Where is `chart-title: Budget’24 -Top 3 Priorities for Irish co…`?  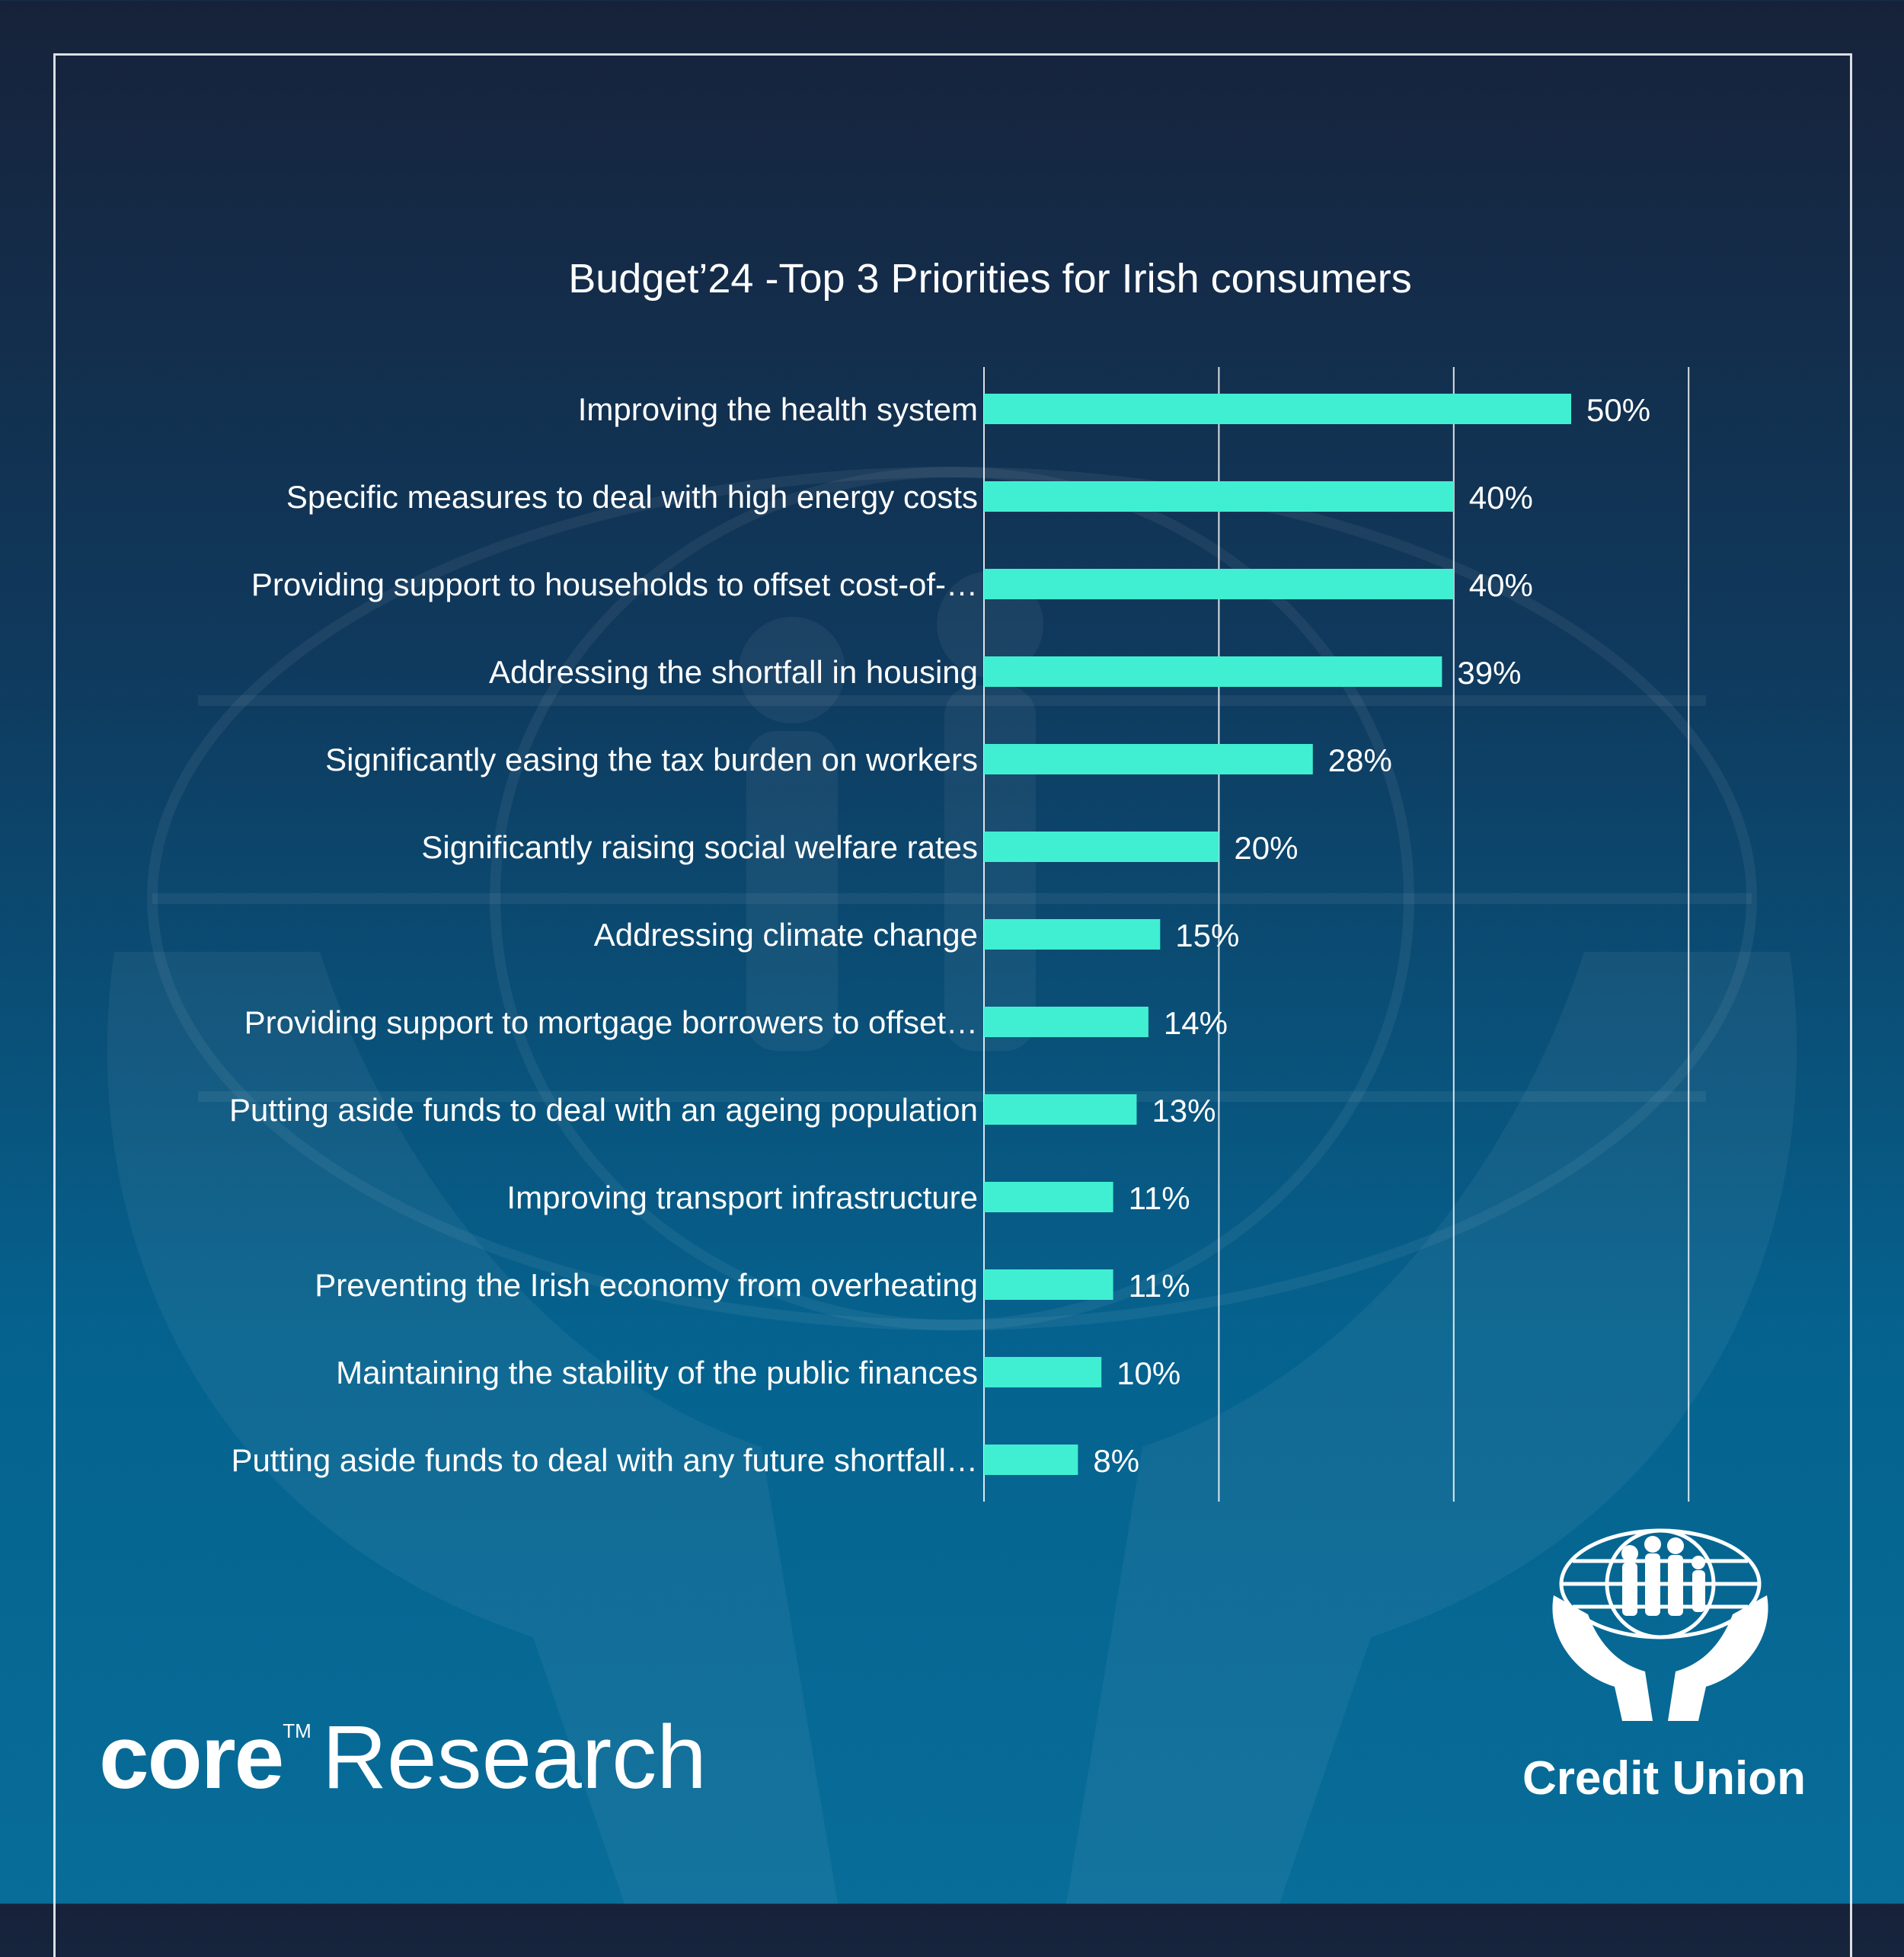
chart-title: Budget’24 -Top 3 Priorities for Irish co… is located at coordinates (990, 279).